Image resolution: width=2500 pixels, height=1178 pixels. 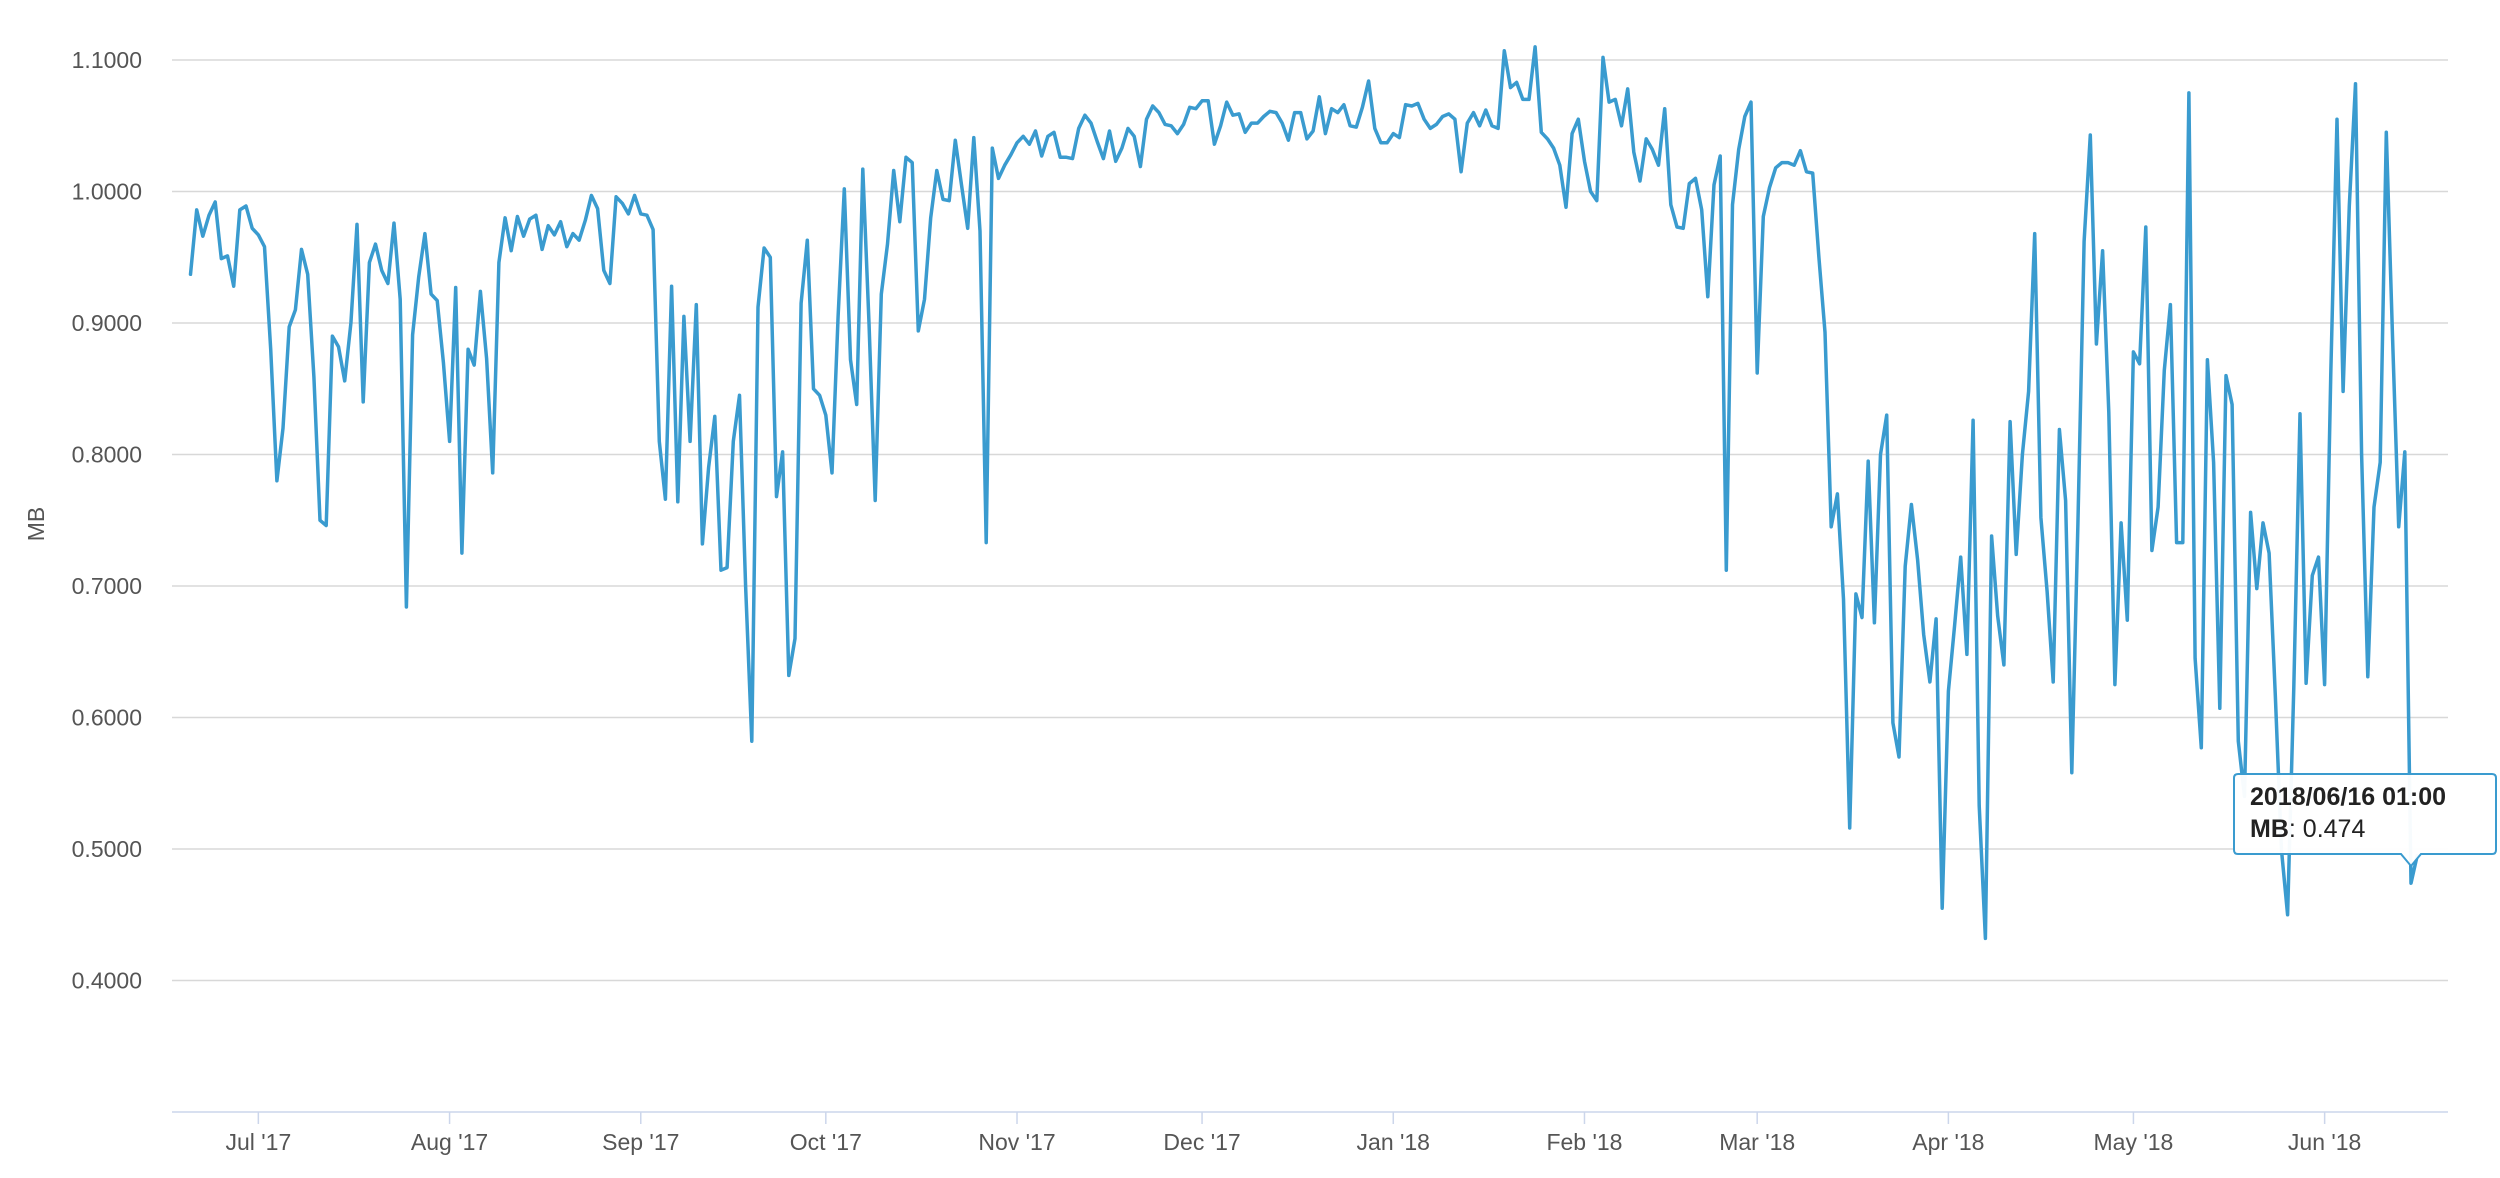 What do you see at coordinates (449, 1142) in the screenshot?
I see `x-tick-label: Aug '17` at bounding box center [449, 1142].